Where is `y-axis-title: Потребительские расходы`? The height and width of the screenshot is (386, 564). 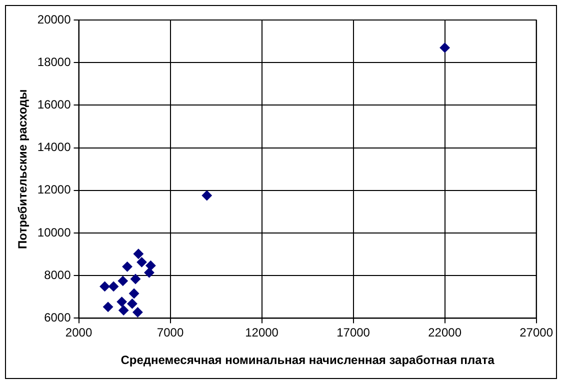
y-axis-title: Потребительские расходы is located at coordinates (23, 169).